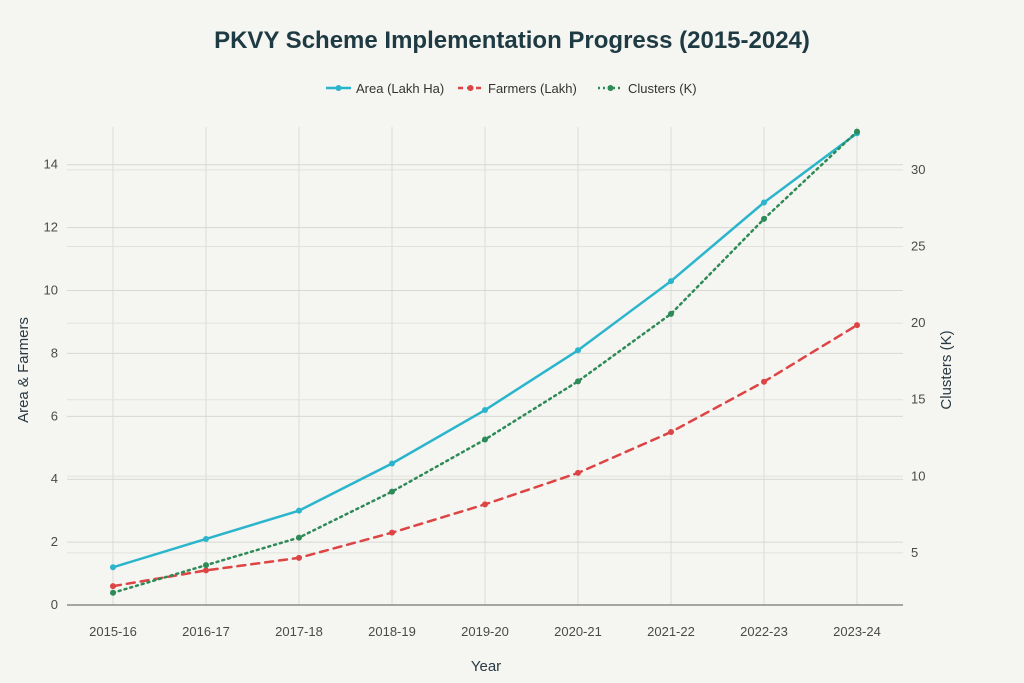 This screenshot has width=1024, height=683. Describe the element at coordinates (113, 631) in the screenshot. I see `x-tick-label: 2015-16` at that location.